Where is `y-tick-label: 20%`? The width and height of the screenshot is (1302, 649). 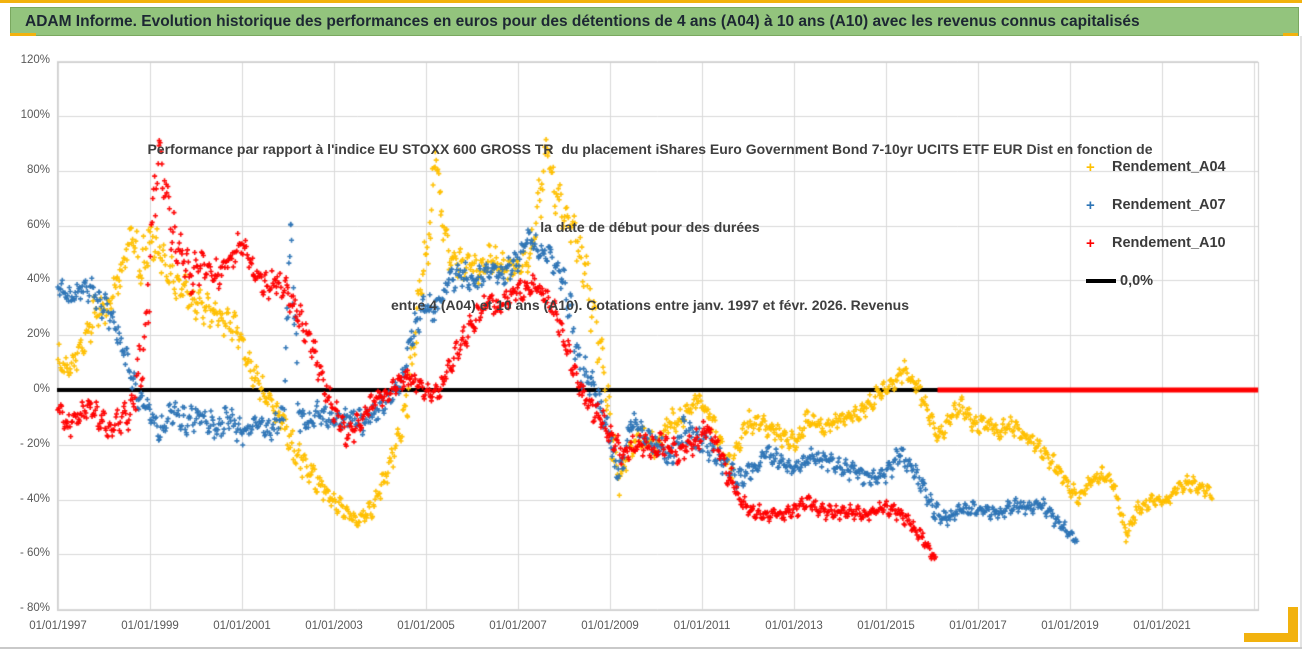 y-tick-label: 20% is located at coordinates (38, 334).